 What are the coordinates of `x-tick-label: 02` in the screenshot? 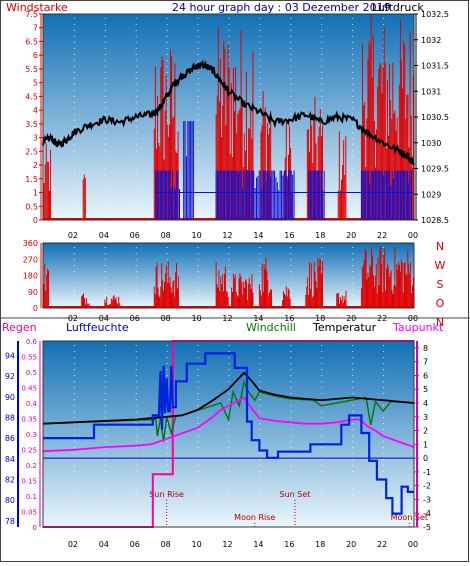 It's located at (73, 544).